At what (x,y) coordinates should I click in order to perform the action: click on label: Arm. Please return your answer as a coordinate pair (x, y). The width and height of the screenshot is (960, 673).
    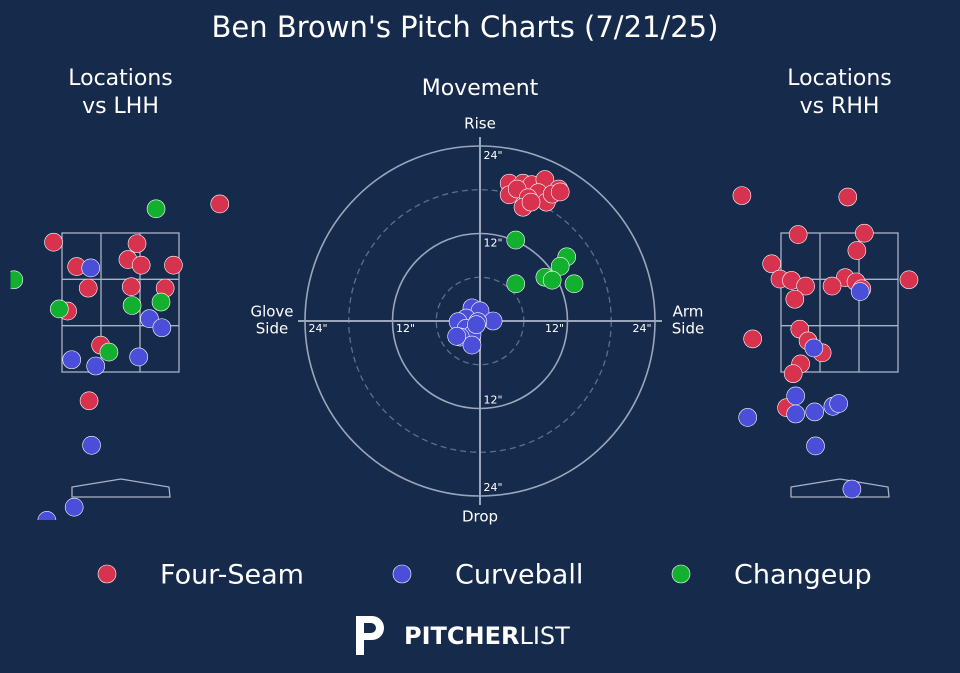
    Looking at the image, I should click on (688, 312).